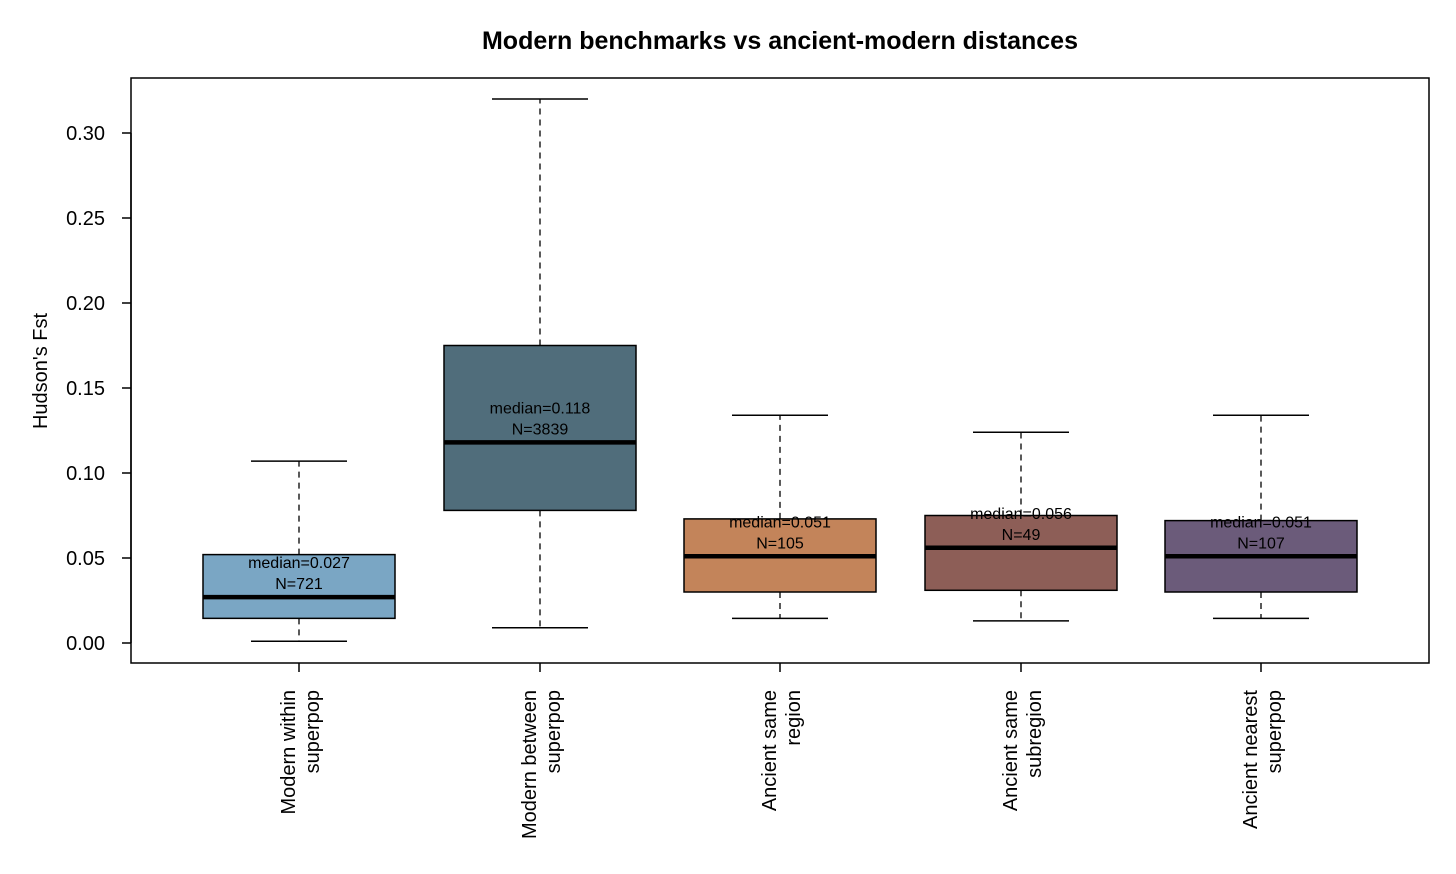 The height and width of the screenshot is (874, 1456). Describe the element at coordinates (85, 389) in the screenshot. I see `y-tick-label: 0.15` at that location.